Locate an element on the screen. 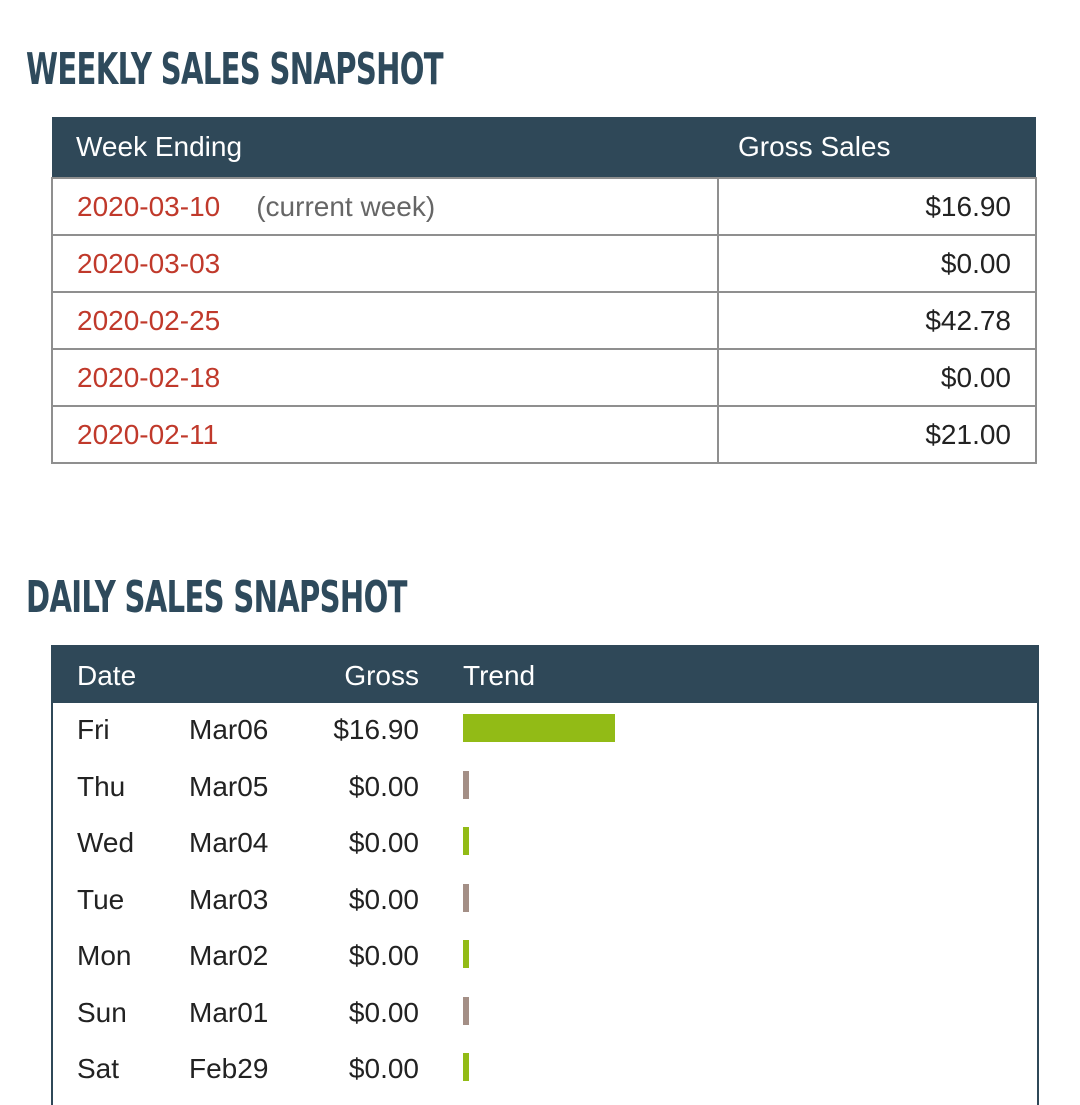  week-date-link: 2020-03-03 is located at coordinates (149, 263).